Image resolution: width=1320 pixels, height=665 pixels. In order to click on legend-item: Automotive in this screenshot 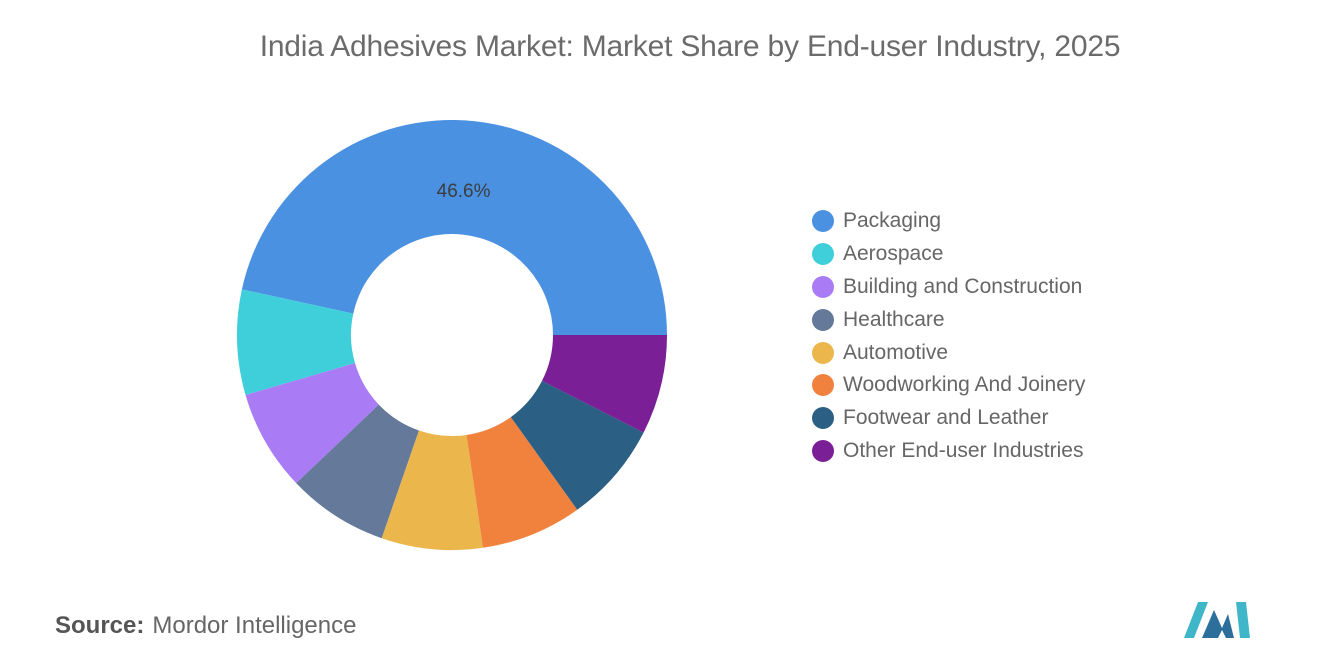, I will do `click(948, 352)`.